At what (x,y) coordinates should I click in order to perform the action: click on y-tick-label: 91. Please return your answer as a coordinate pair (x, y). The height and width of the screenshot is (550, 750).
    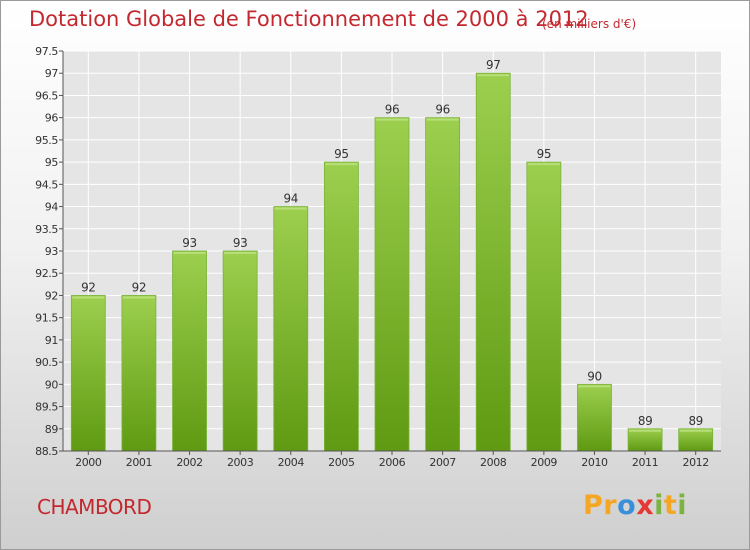
    Looking at the image, I should click on (51, 340).